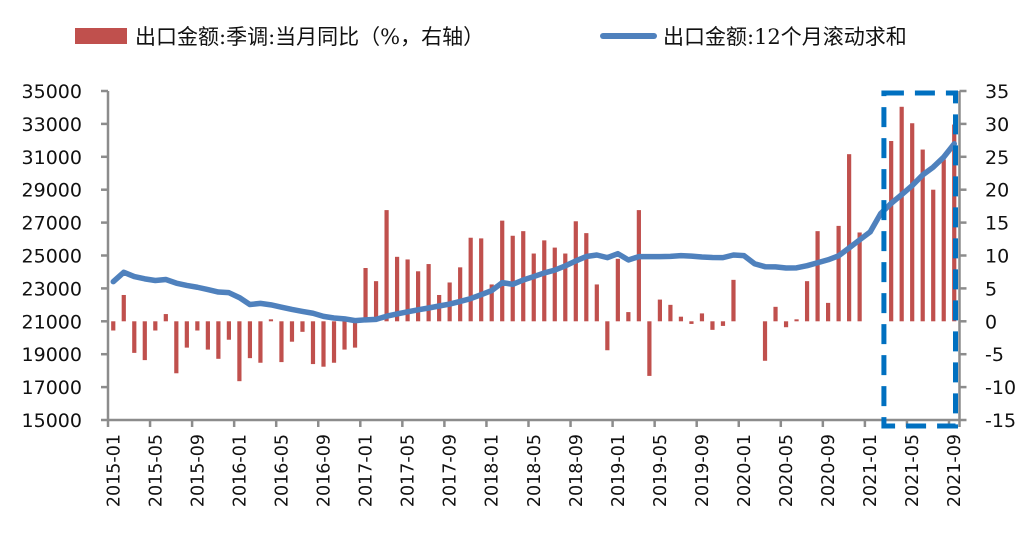 The height and width of the screenshot is (537, 1030). I want to click on x-axis-tick-label: 2019-09, so click(703, 470).